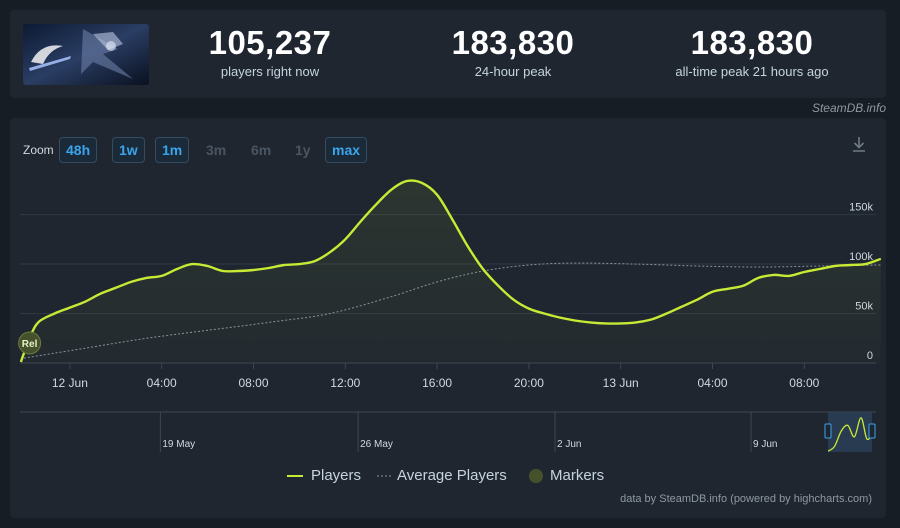 This screenshot has height=528, width=900. Describe the element at coordinates (178, 444) in the screenshot. I see `navigator-date-label: 19 May` at that location.